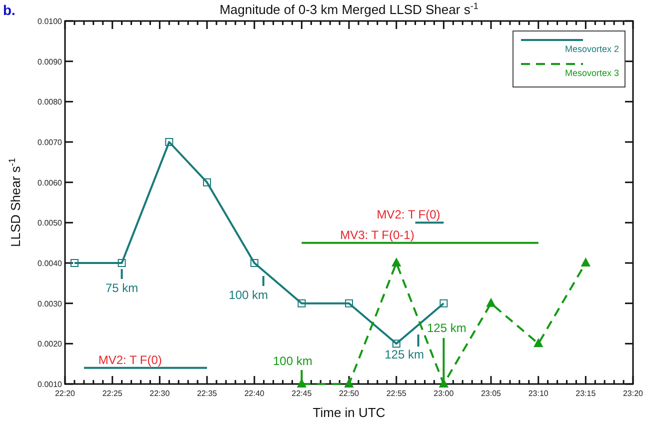 This screenshot has height=422, width=662. Describe the element at coordinates (65, 393) in the screenshot. I see `x-tick-label: 22:20` at that location.